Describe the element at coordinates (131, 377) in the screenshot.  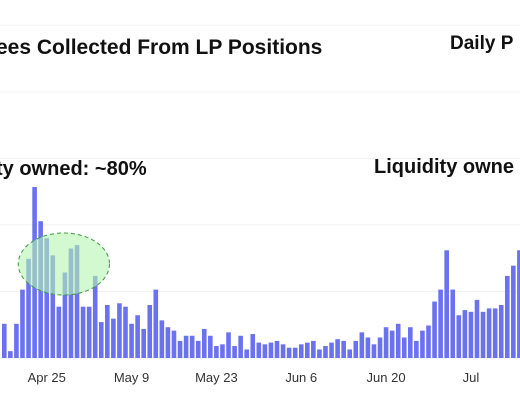
I see `x-tick-label: May 9` at that location.